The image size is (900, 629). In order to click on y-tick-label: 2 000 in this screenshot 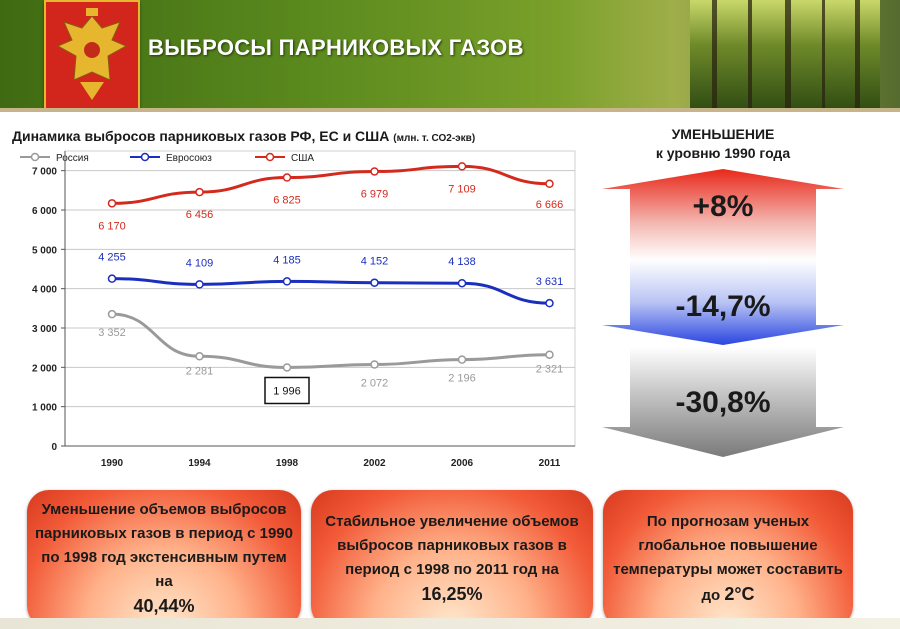, I will do `click(44, 368)`.